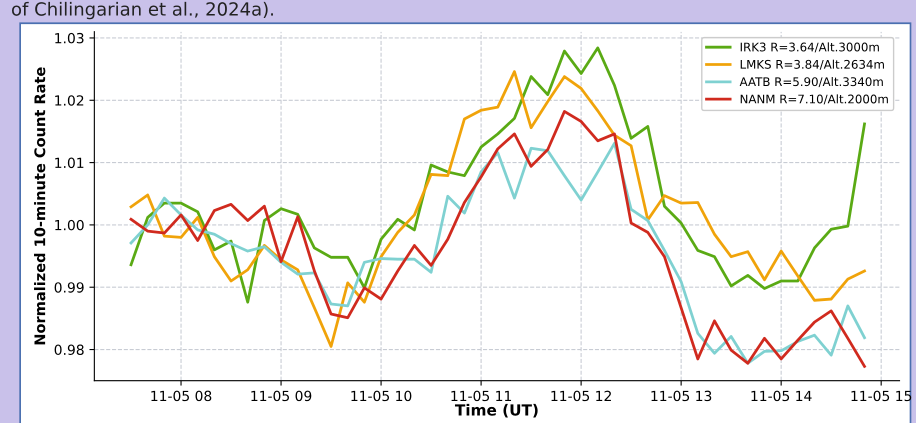 This screenshot has height=423, width=916. Describe the element at coordinates (69, 225) in the screenshot. I see `y-tick-label: 1.00` at that location.